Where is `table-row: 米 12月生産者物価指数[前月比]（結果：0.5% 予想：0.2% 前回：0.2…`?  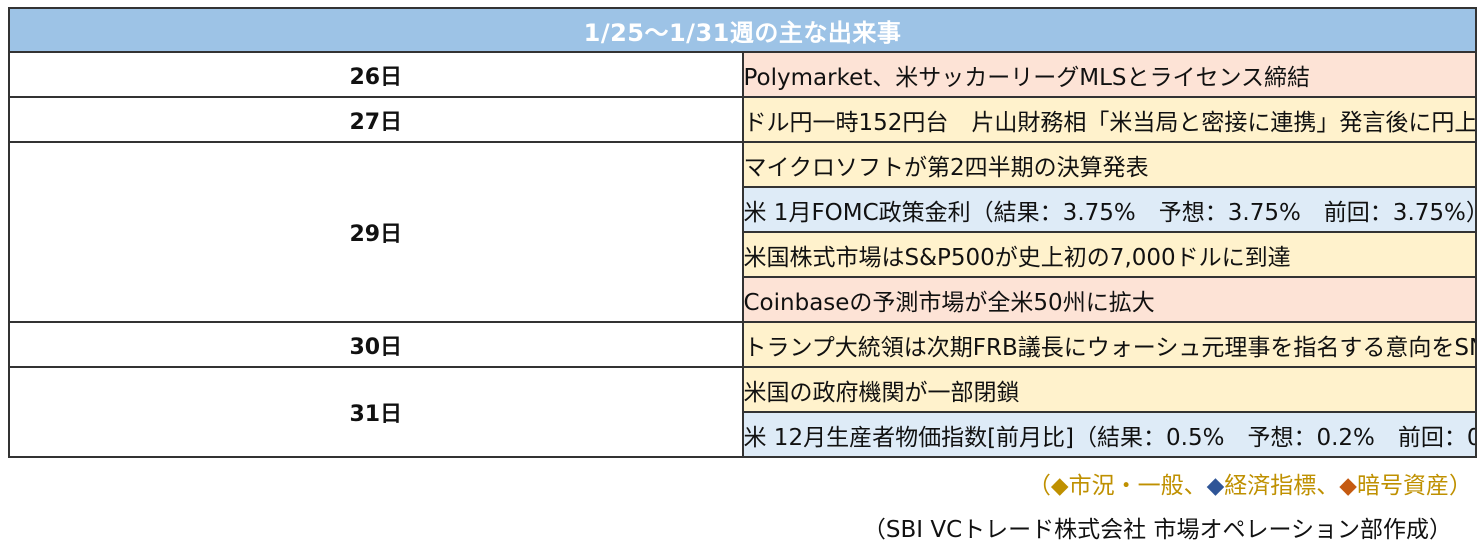 table-row: 米 12月生産者物価指数[前月比]（結果：0.5% 予想：0.2% 前回：0.2… is located at coordinates (743, 434).